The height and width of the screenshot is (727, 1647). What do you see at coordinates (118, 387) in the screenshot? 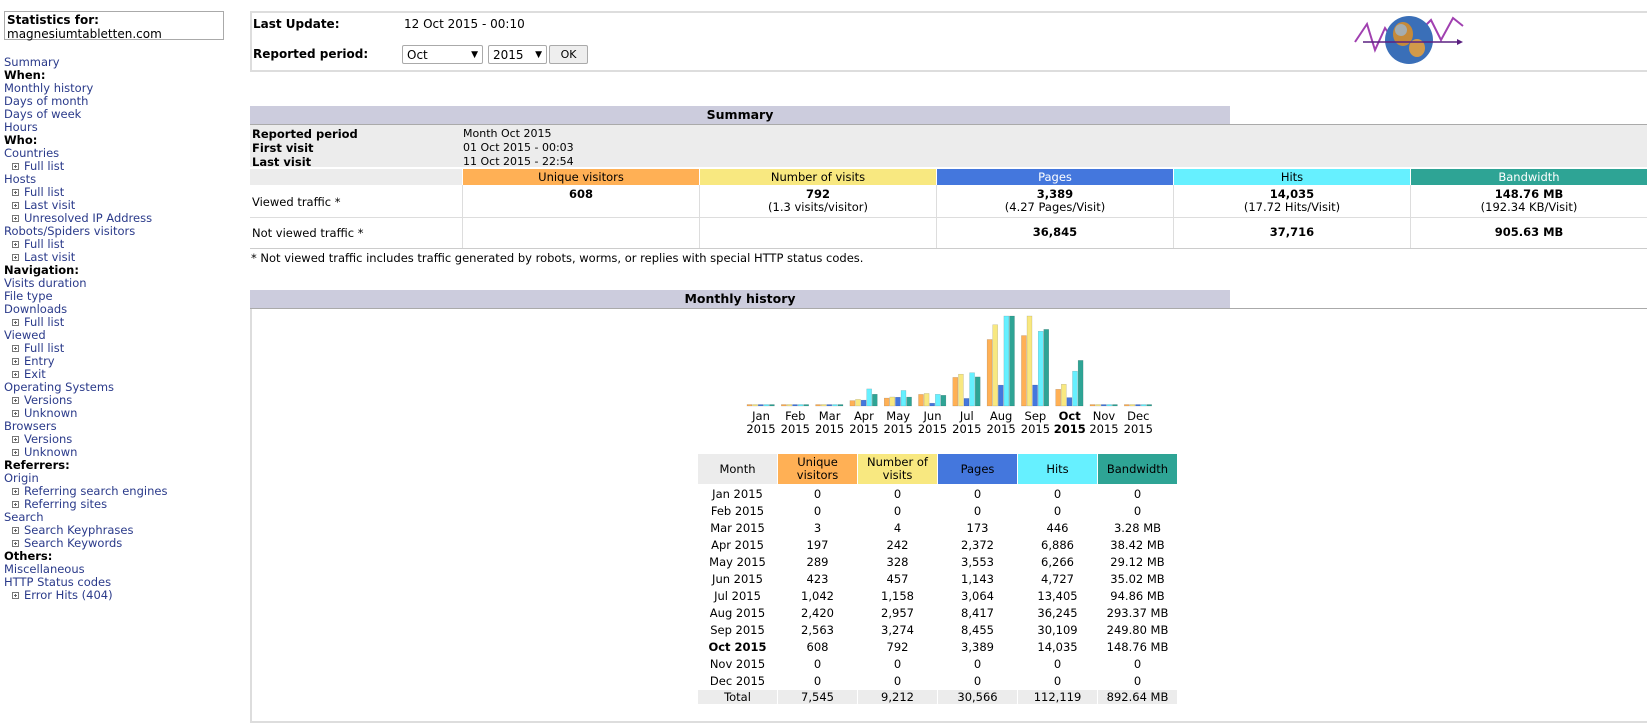
I see `menu-link-operating-systems: Operating Systems` at bounding box center [118, 387].